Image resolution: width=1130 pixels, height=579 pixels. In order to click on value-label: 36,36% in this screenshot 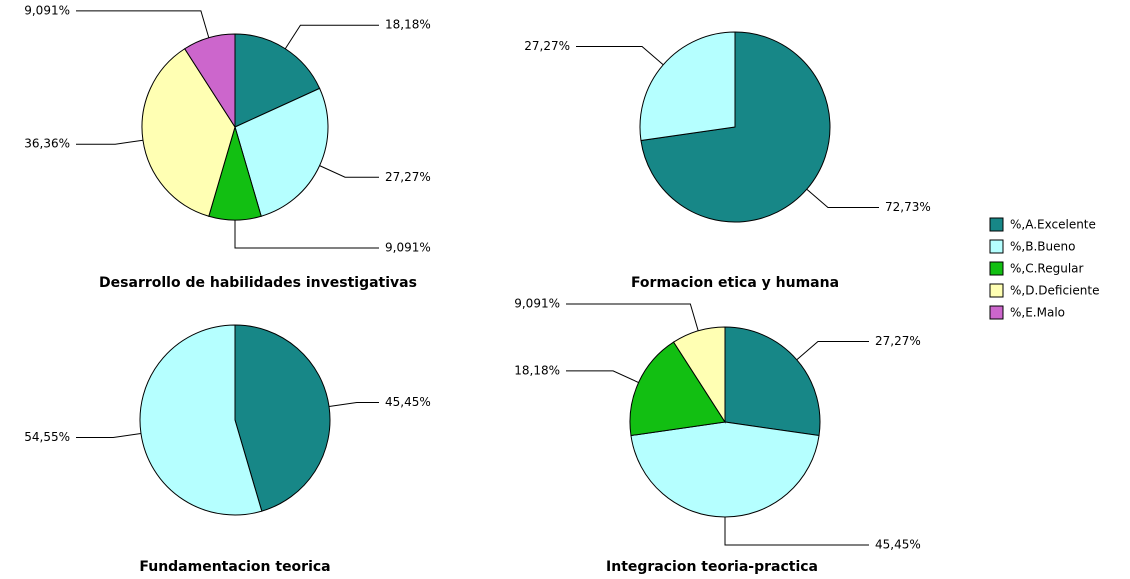, I will do `click(47, 144)`.